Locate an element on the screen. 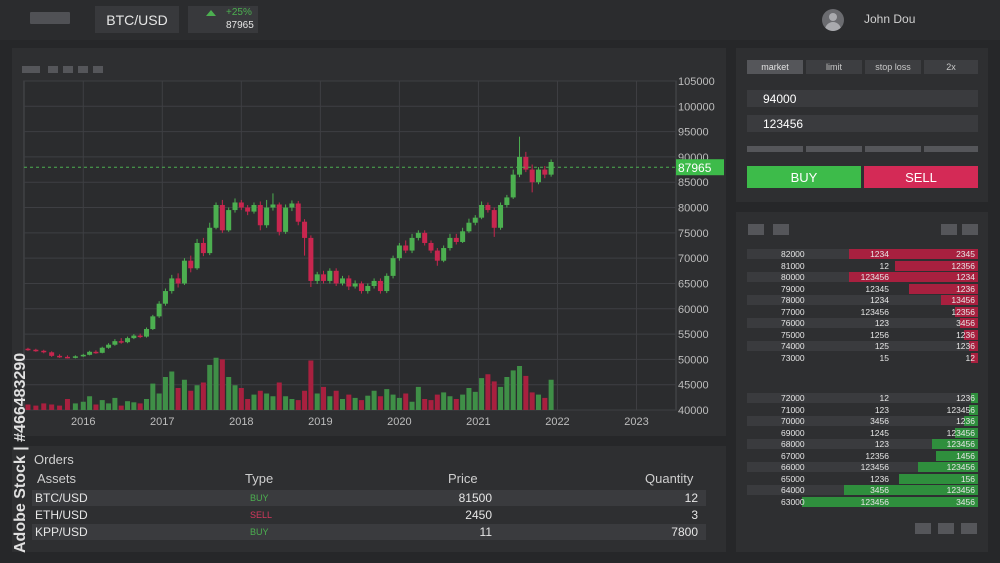  bid-row: 63000 123456 3456 is located at coordinates (862, 501).